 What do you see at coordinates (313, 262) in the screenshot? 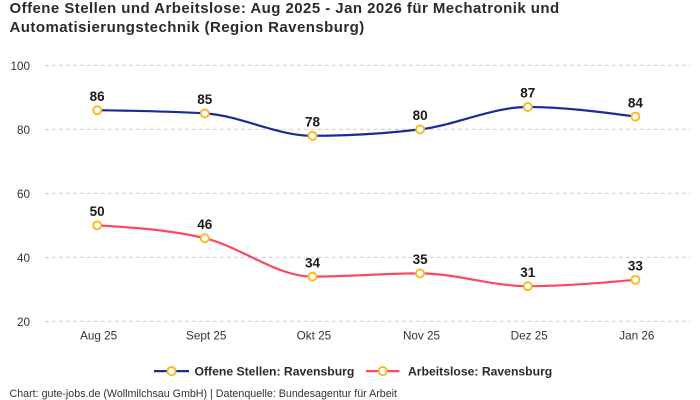
I see `svg-text: 34` at bounding box center [313, 262].